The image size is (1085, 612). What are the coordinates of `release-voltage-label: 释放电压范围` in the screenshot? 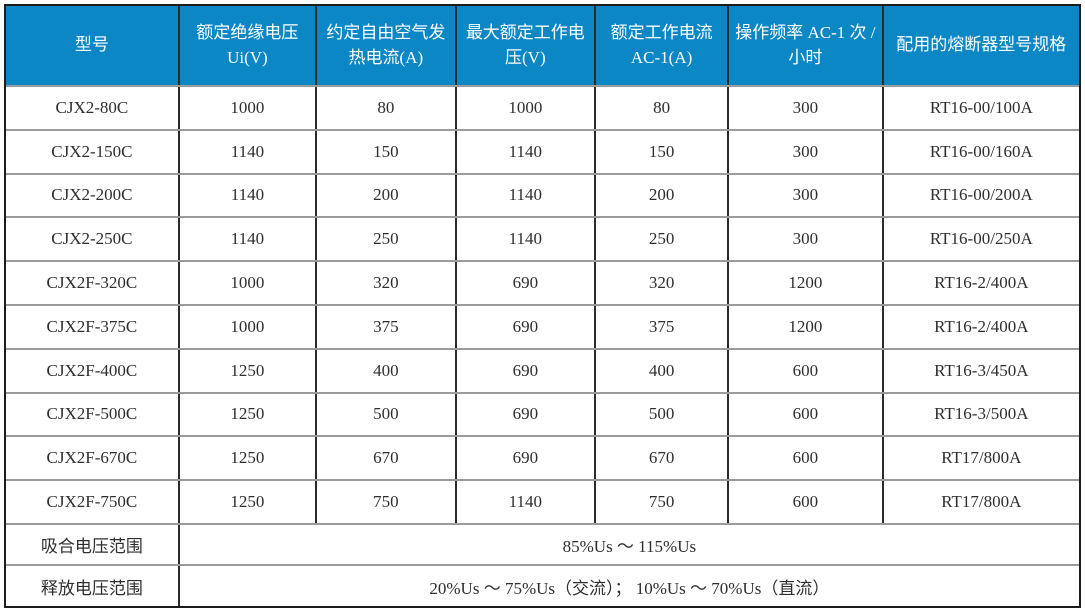 It's located at (93, 585).